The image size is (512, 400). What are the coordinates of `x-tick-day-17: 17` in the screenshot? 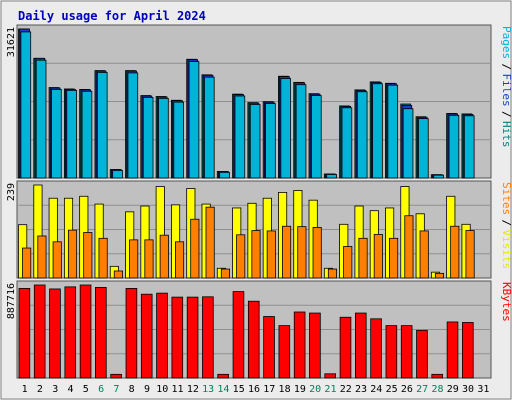 It's located at (269, 389).